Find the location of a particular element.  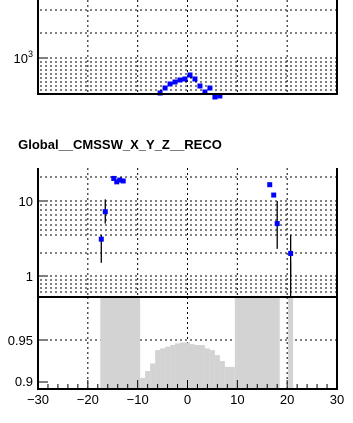

bottom-x-tick-label: −10 is located at coordinates (138, 399).